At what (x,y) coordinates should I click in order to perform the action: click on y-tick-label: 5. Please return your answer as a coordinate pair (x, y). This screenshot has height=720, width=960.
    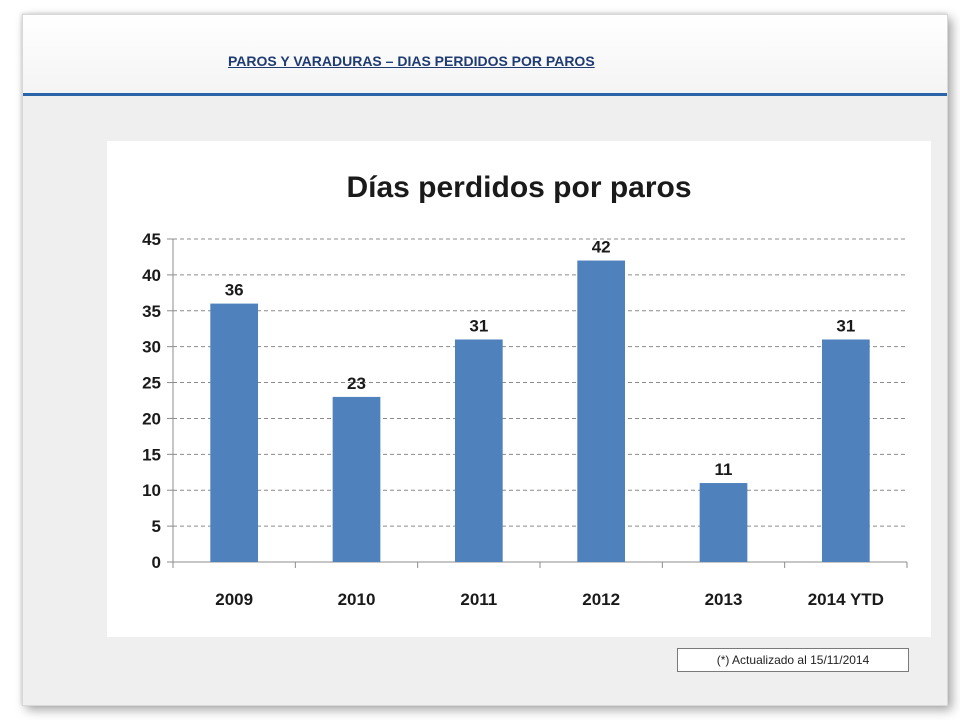
    Looking at the image, I should click on (156, 526).